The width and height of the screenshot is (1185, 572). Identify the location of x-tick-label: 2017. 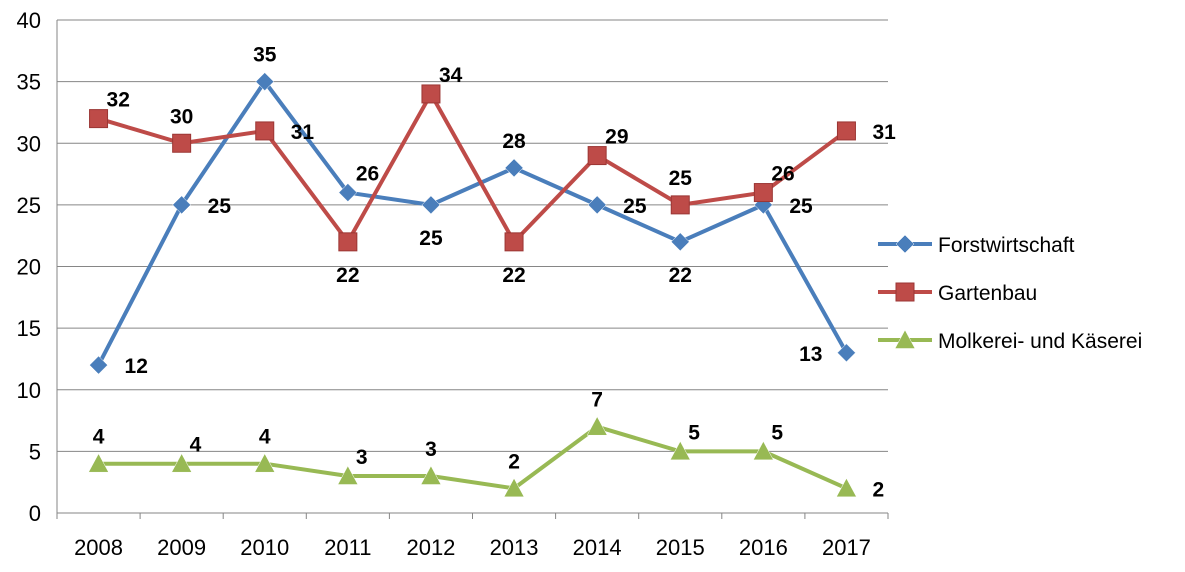
(846, 547).